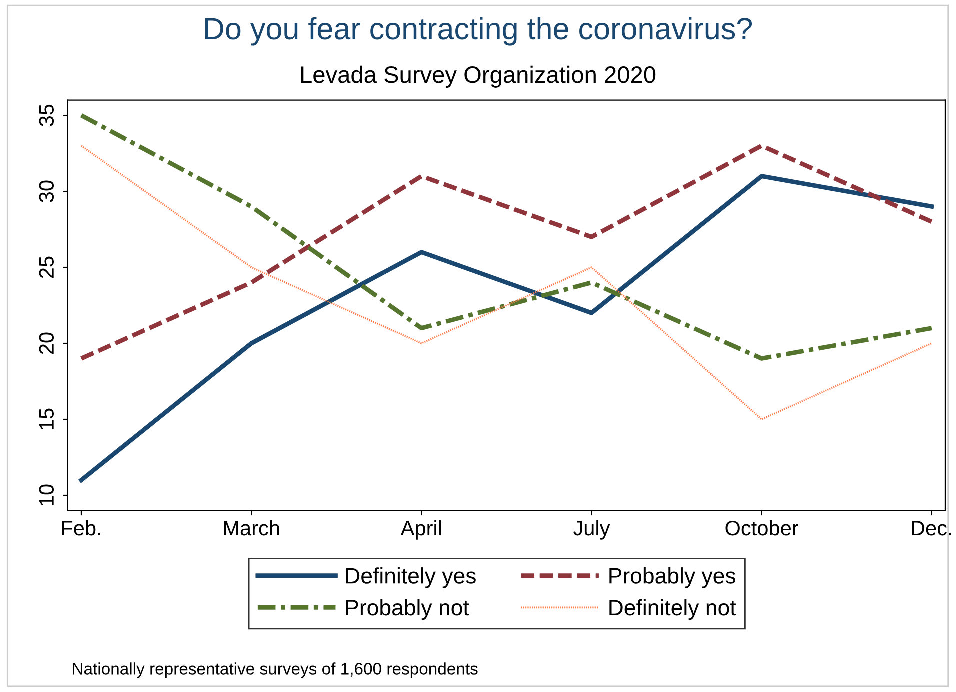  Describe the element at coordinates (252, 528) in the screenshot. I see `x-tick-label: March` at that location.